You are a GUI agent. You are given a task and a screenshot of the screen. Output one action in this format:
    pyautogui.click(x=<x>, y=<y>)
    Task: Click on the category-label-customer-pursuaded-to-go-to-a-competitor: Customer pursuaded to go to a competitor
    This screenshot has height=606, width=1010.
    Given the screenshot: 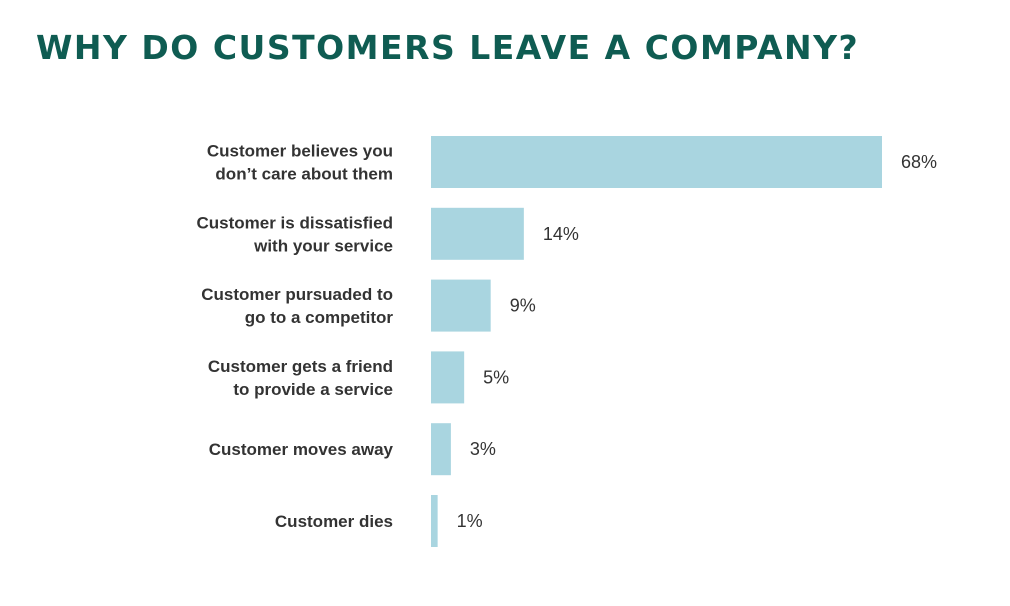 What is the action you would take?
    pyautogui.click(x=297, y=306)
    